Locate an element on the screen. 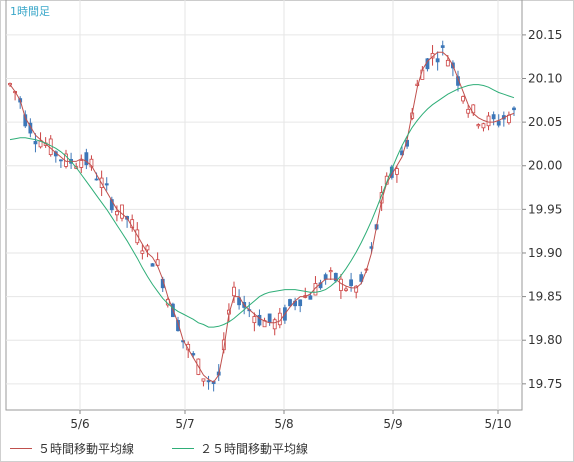 Image resolution: width=574 pixels, height=462 pixels. y-tick-label: 19.90 is located at coordinates (545, 253).